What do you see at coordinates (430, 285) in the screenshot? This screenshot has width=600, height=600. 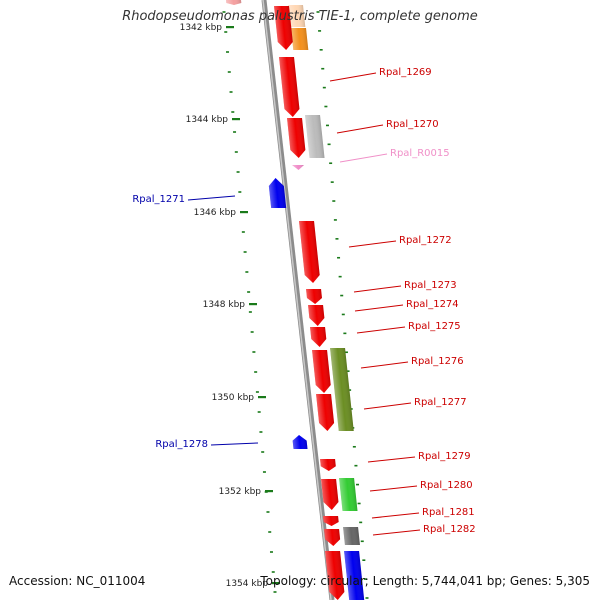 I see `gene-label: Rpal_1273` at bounding box center [430, 285].